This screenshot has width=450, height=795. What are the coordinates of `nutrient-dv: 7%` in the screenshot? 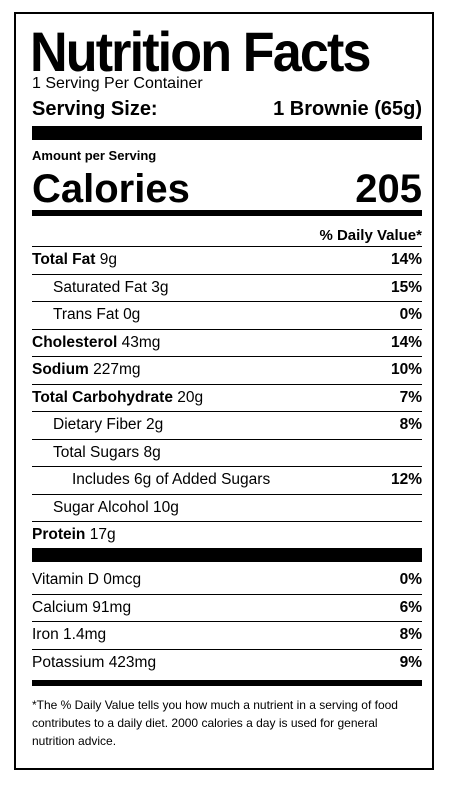 It's located at (410, 397).